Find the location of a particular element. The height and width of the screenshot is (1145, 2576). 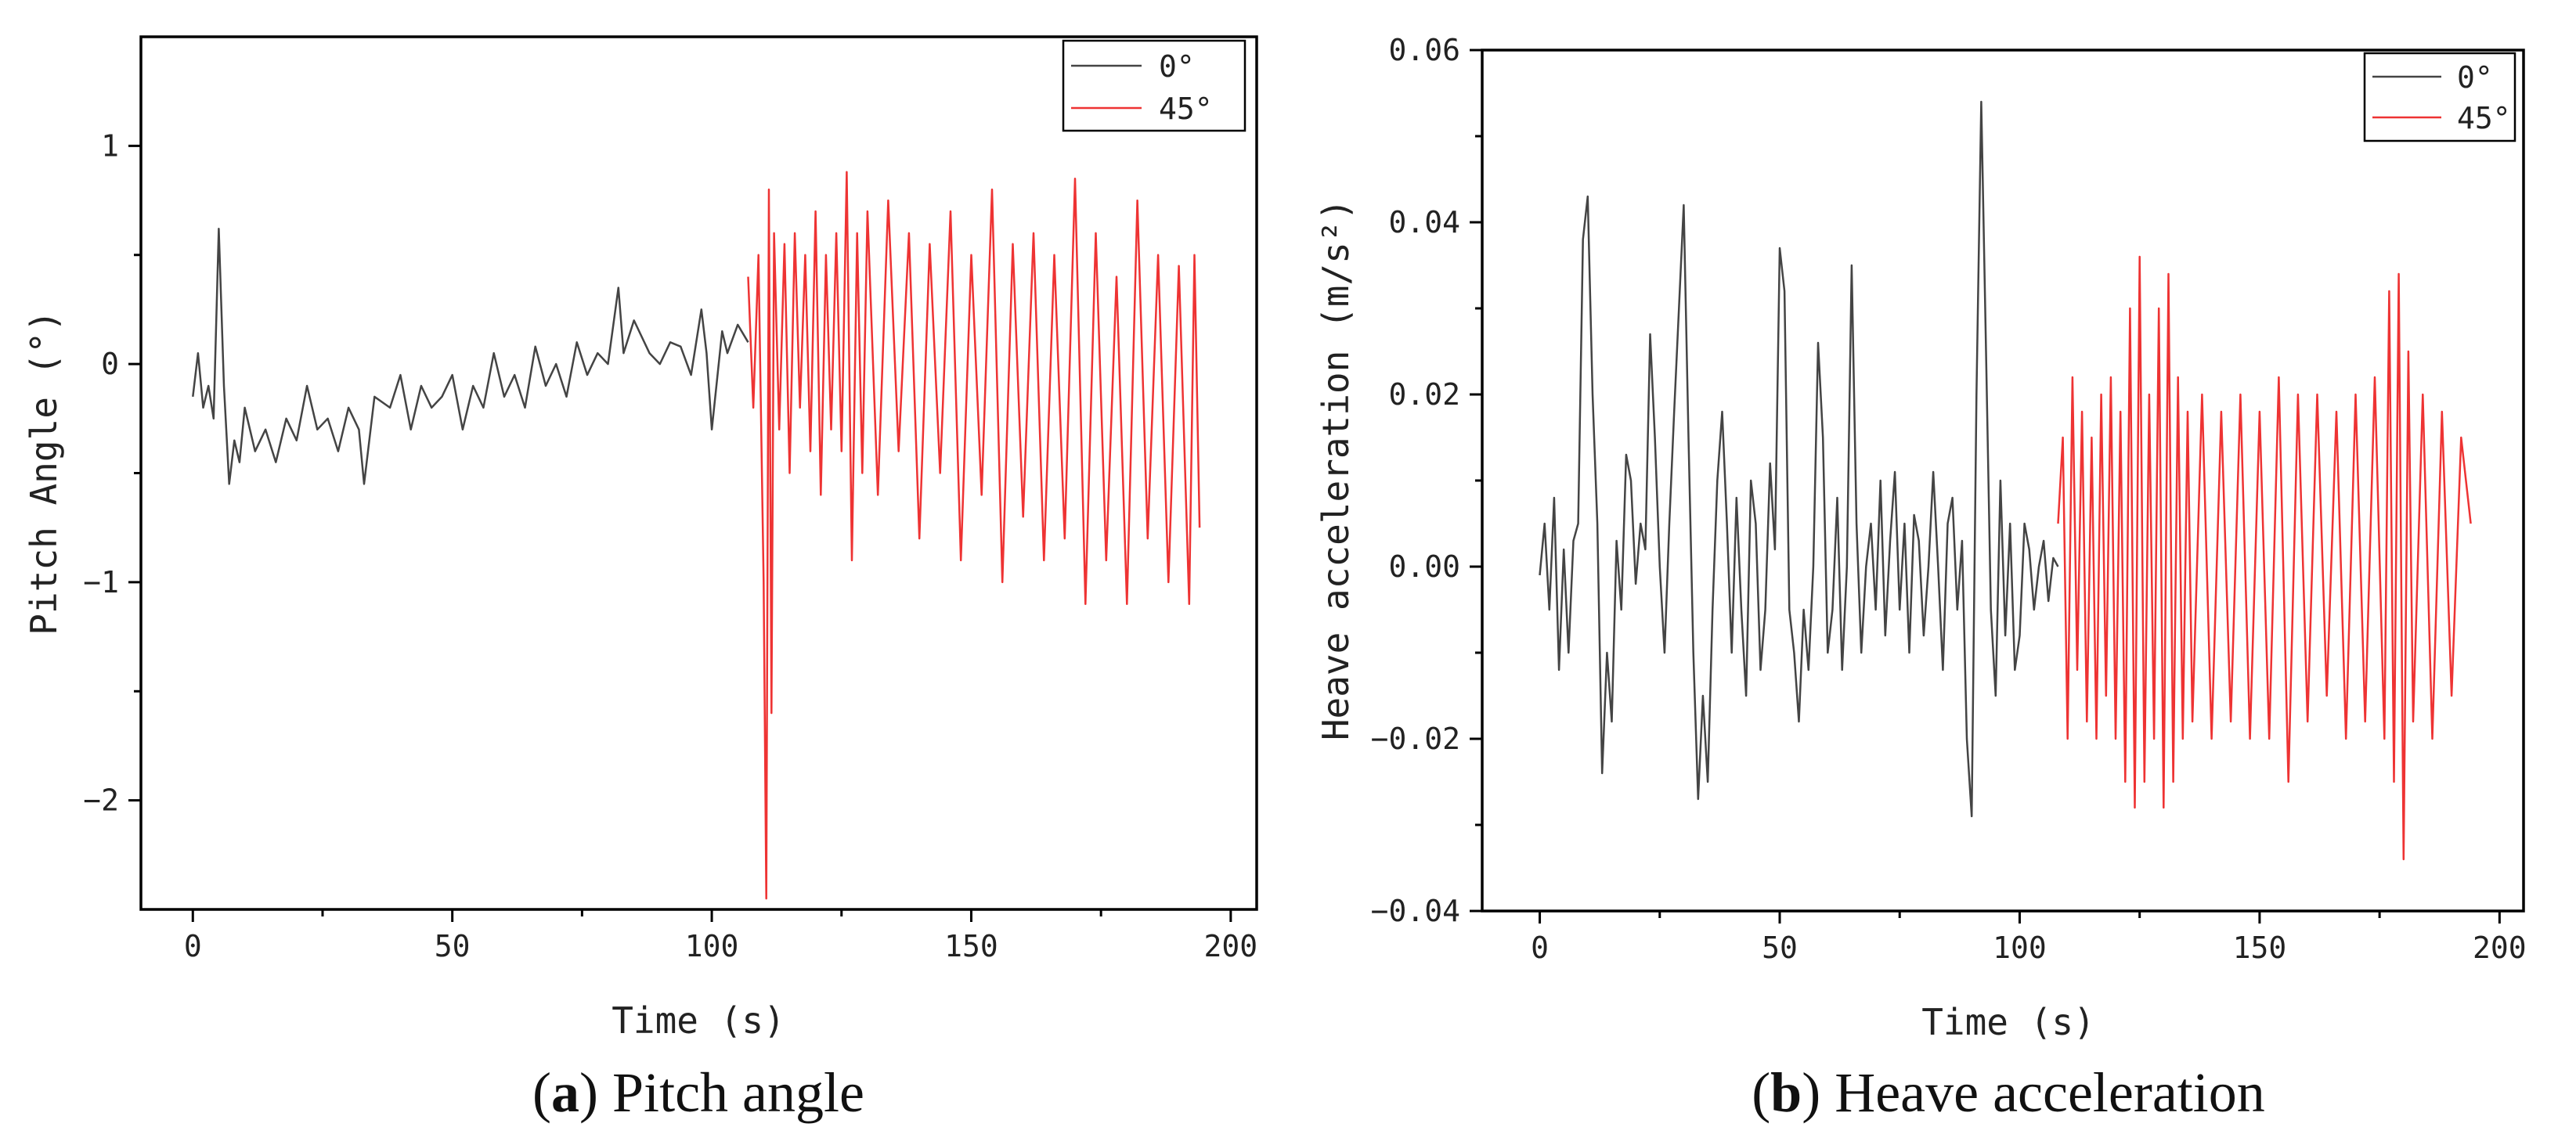

caption-a: (a) Pitch angle is located at coordinates (698, 1093).